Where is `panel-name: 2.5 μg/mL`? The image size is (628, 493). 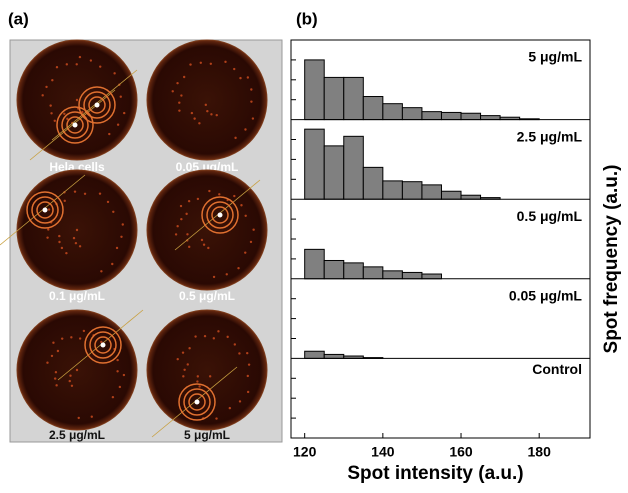
panel-name: 2.5 μg/mL is located at coordinates (550, 136).